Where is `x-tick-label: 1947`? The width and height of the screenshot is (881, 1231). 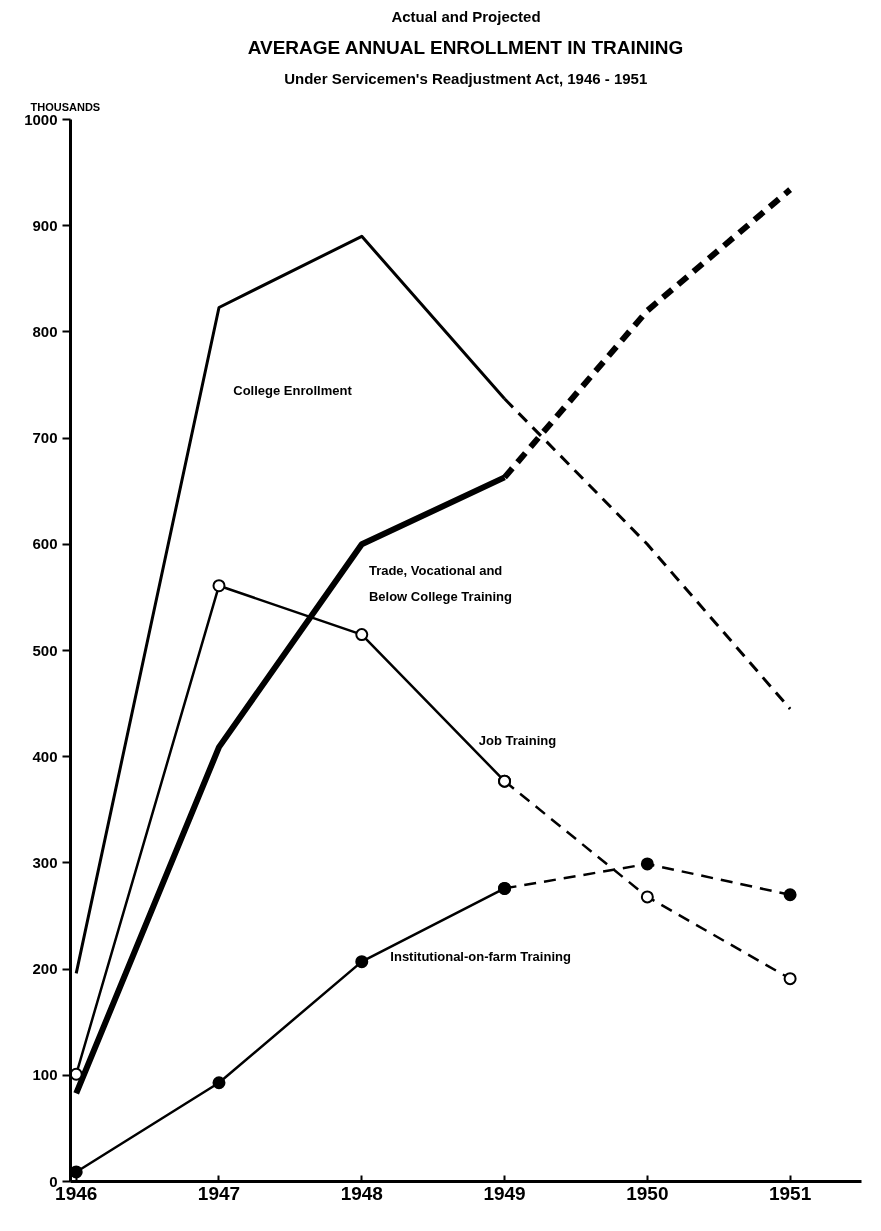
x-tick-label: 1947 is located at coordinates (219, 1193).